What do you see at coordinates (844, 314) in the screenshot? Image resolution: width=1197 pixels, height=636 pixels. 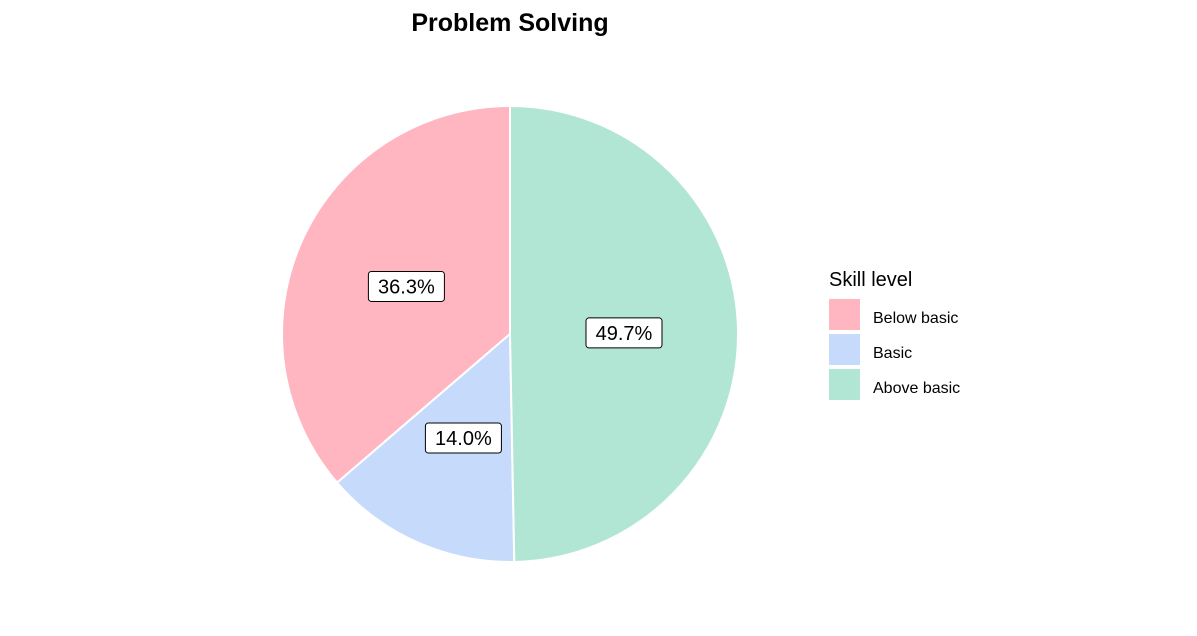 I see `legend-key-below-basic` at bounding box center [844, 314].